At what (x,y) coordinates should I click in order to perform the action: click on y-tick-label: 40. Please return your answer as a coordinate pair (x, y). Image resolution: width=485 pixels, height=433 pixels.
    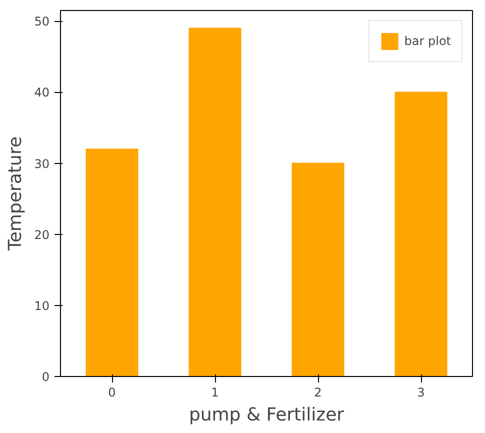
    Looking at the image, I should click on (42, 93).